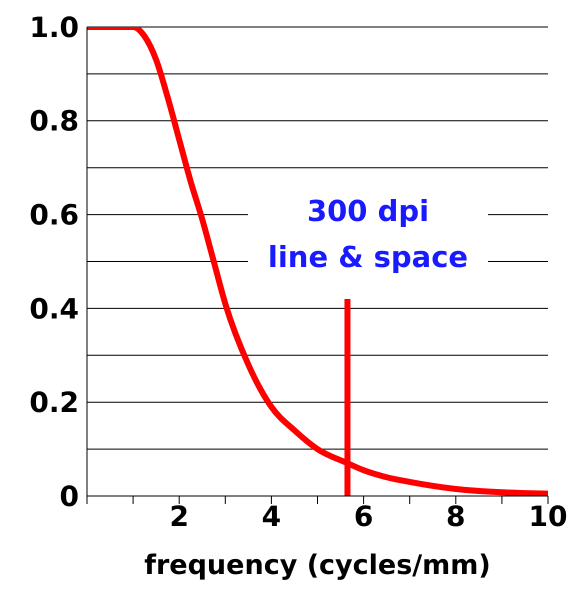 The image size is (576, 594). I want to click on x-tick-label: 2, so click(179, 516).